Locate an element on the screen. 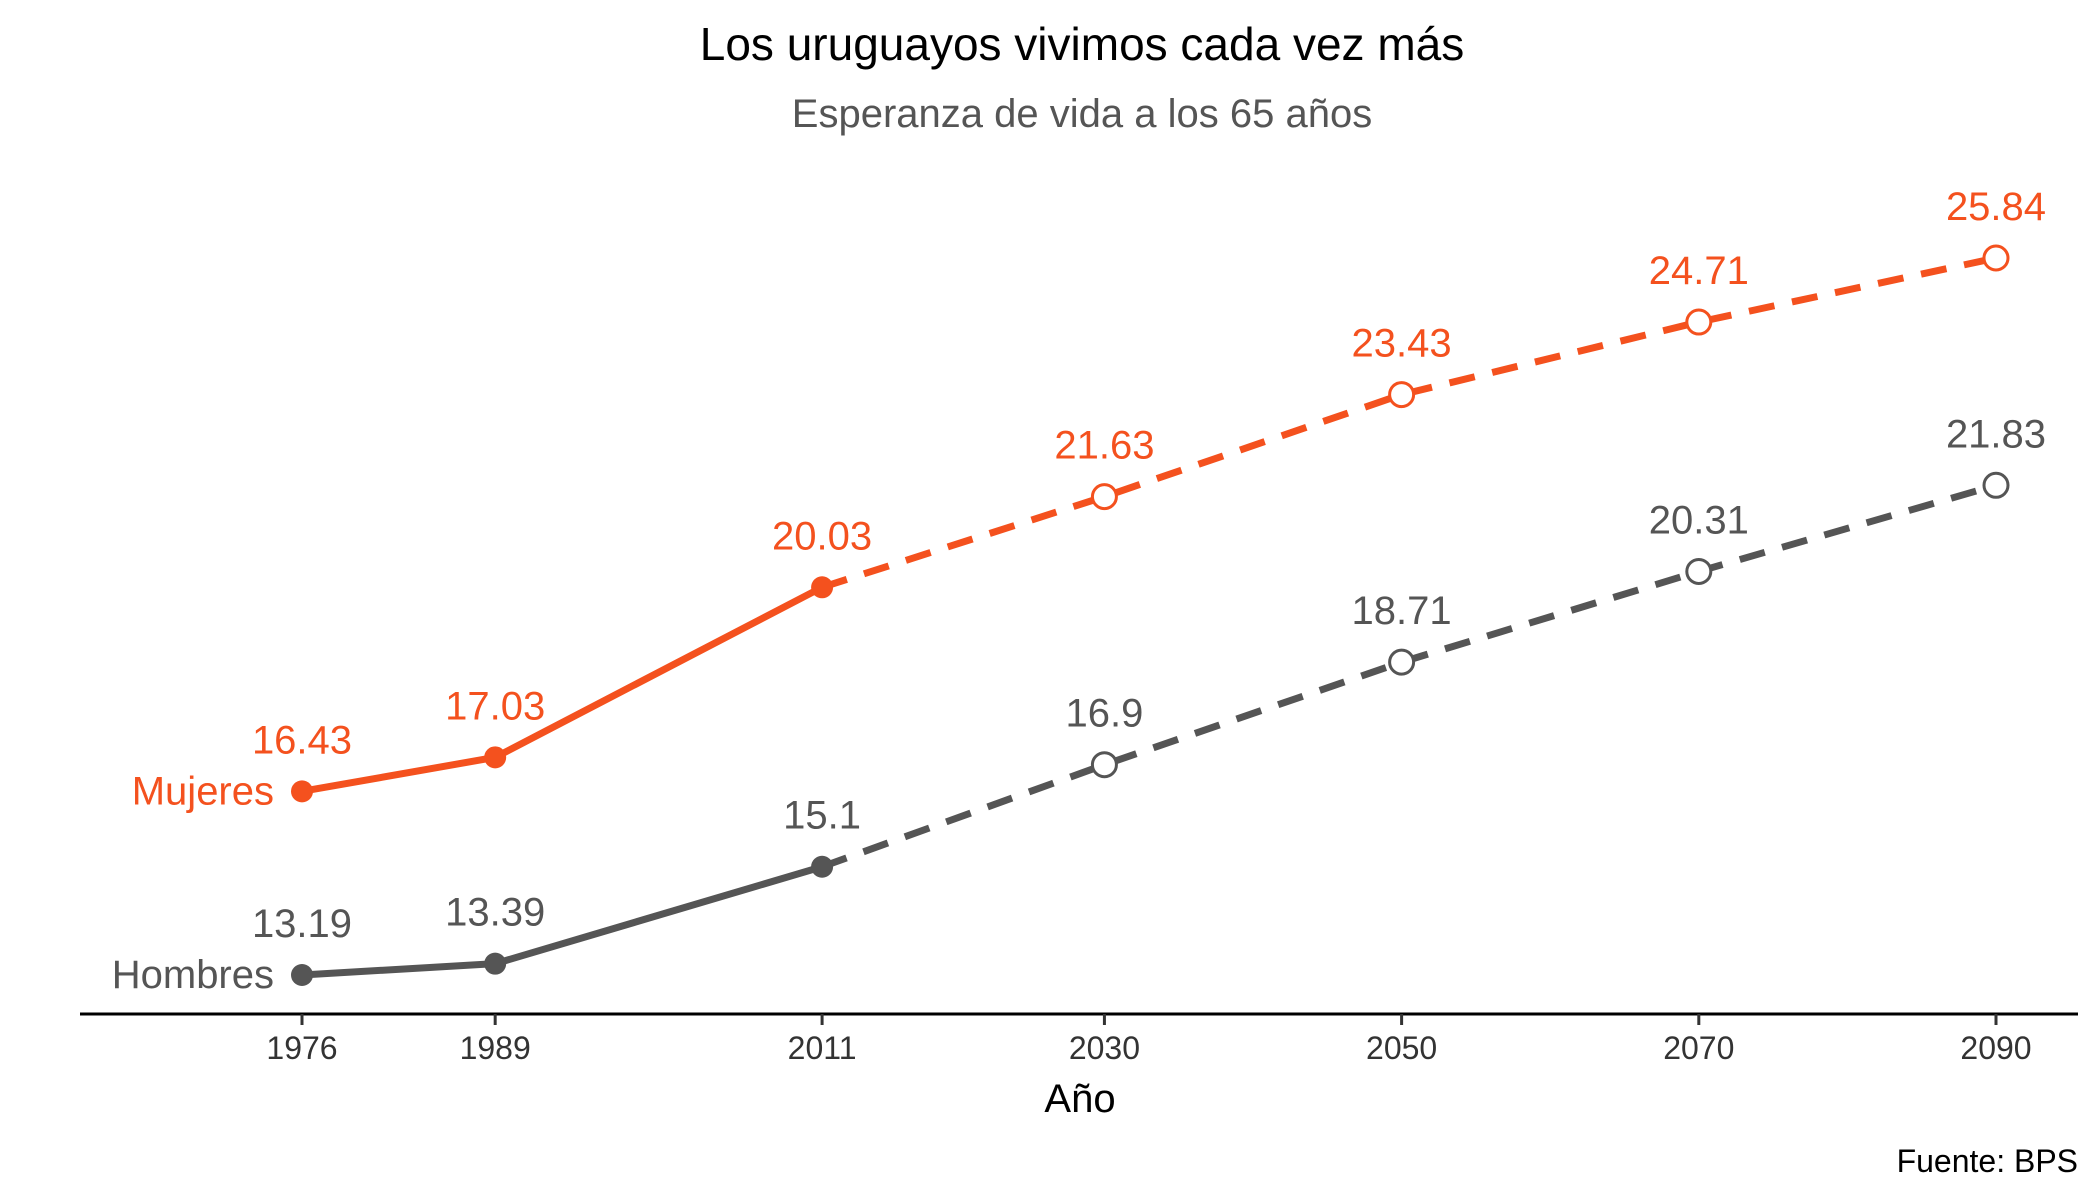  data-label-mujeres: 17.03 is located at coordinates (495, 706).